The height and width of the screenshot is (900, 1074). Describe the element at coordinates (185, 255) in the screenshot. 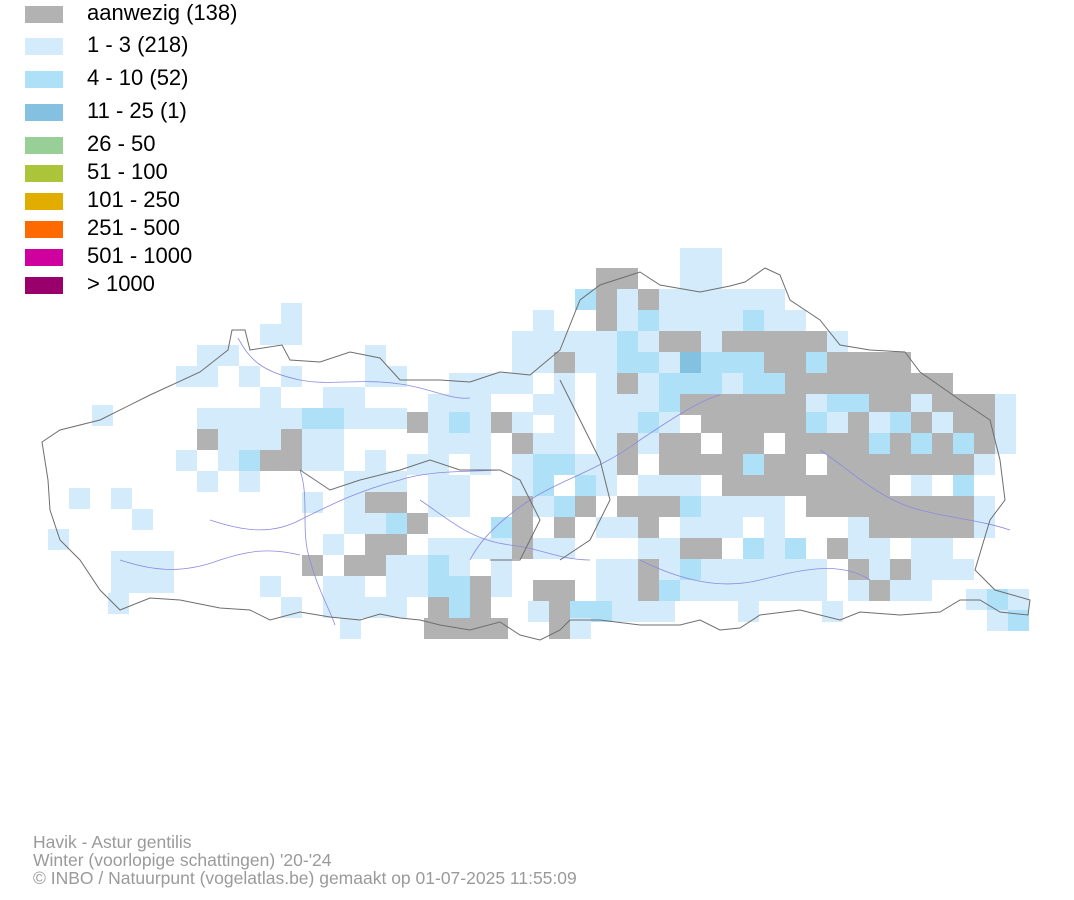

I see `legend-item-501-1000: 501 - 1000` at that location.